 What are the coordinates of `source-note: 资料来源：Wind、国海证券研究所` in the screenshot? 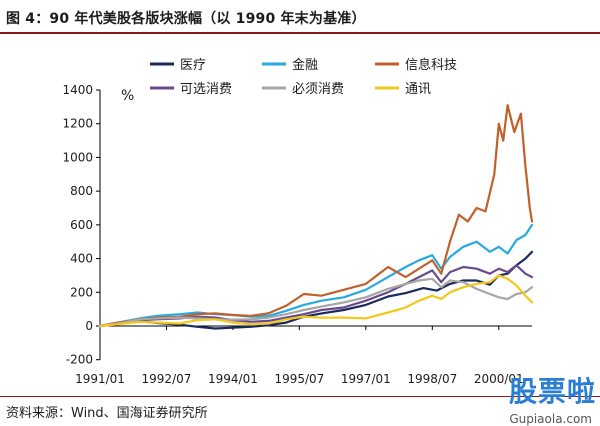 It's located at (107, 413).